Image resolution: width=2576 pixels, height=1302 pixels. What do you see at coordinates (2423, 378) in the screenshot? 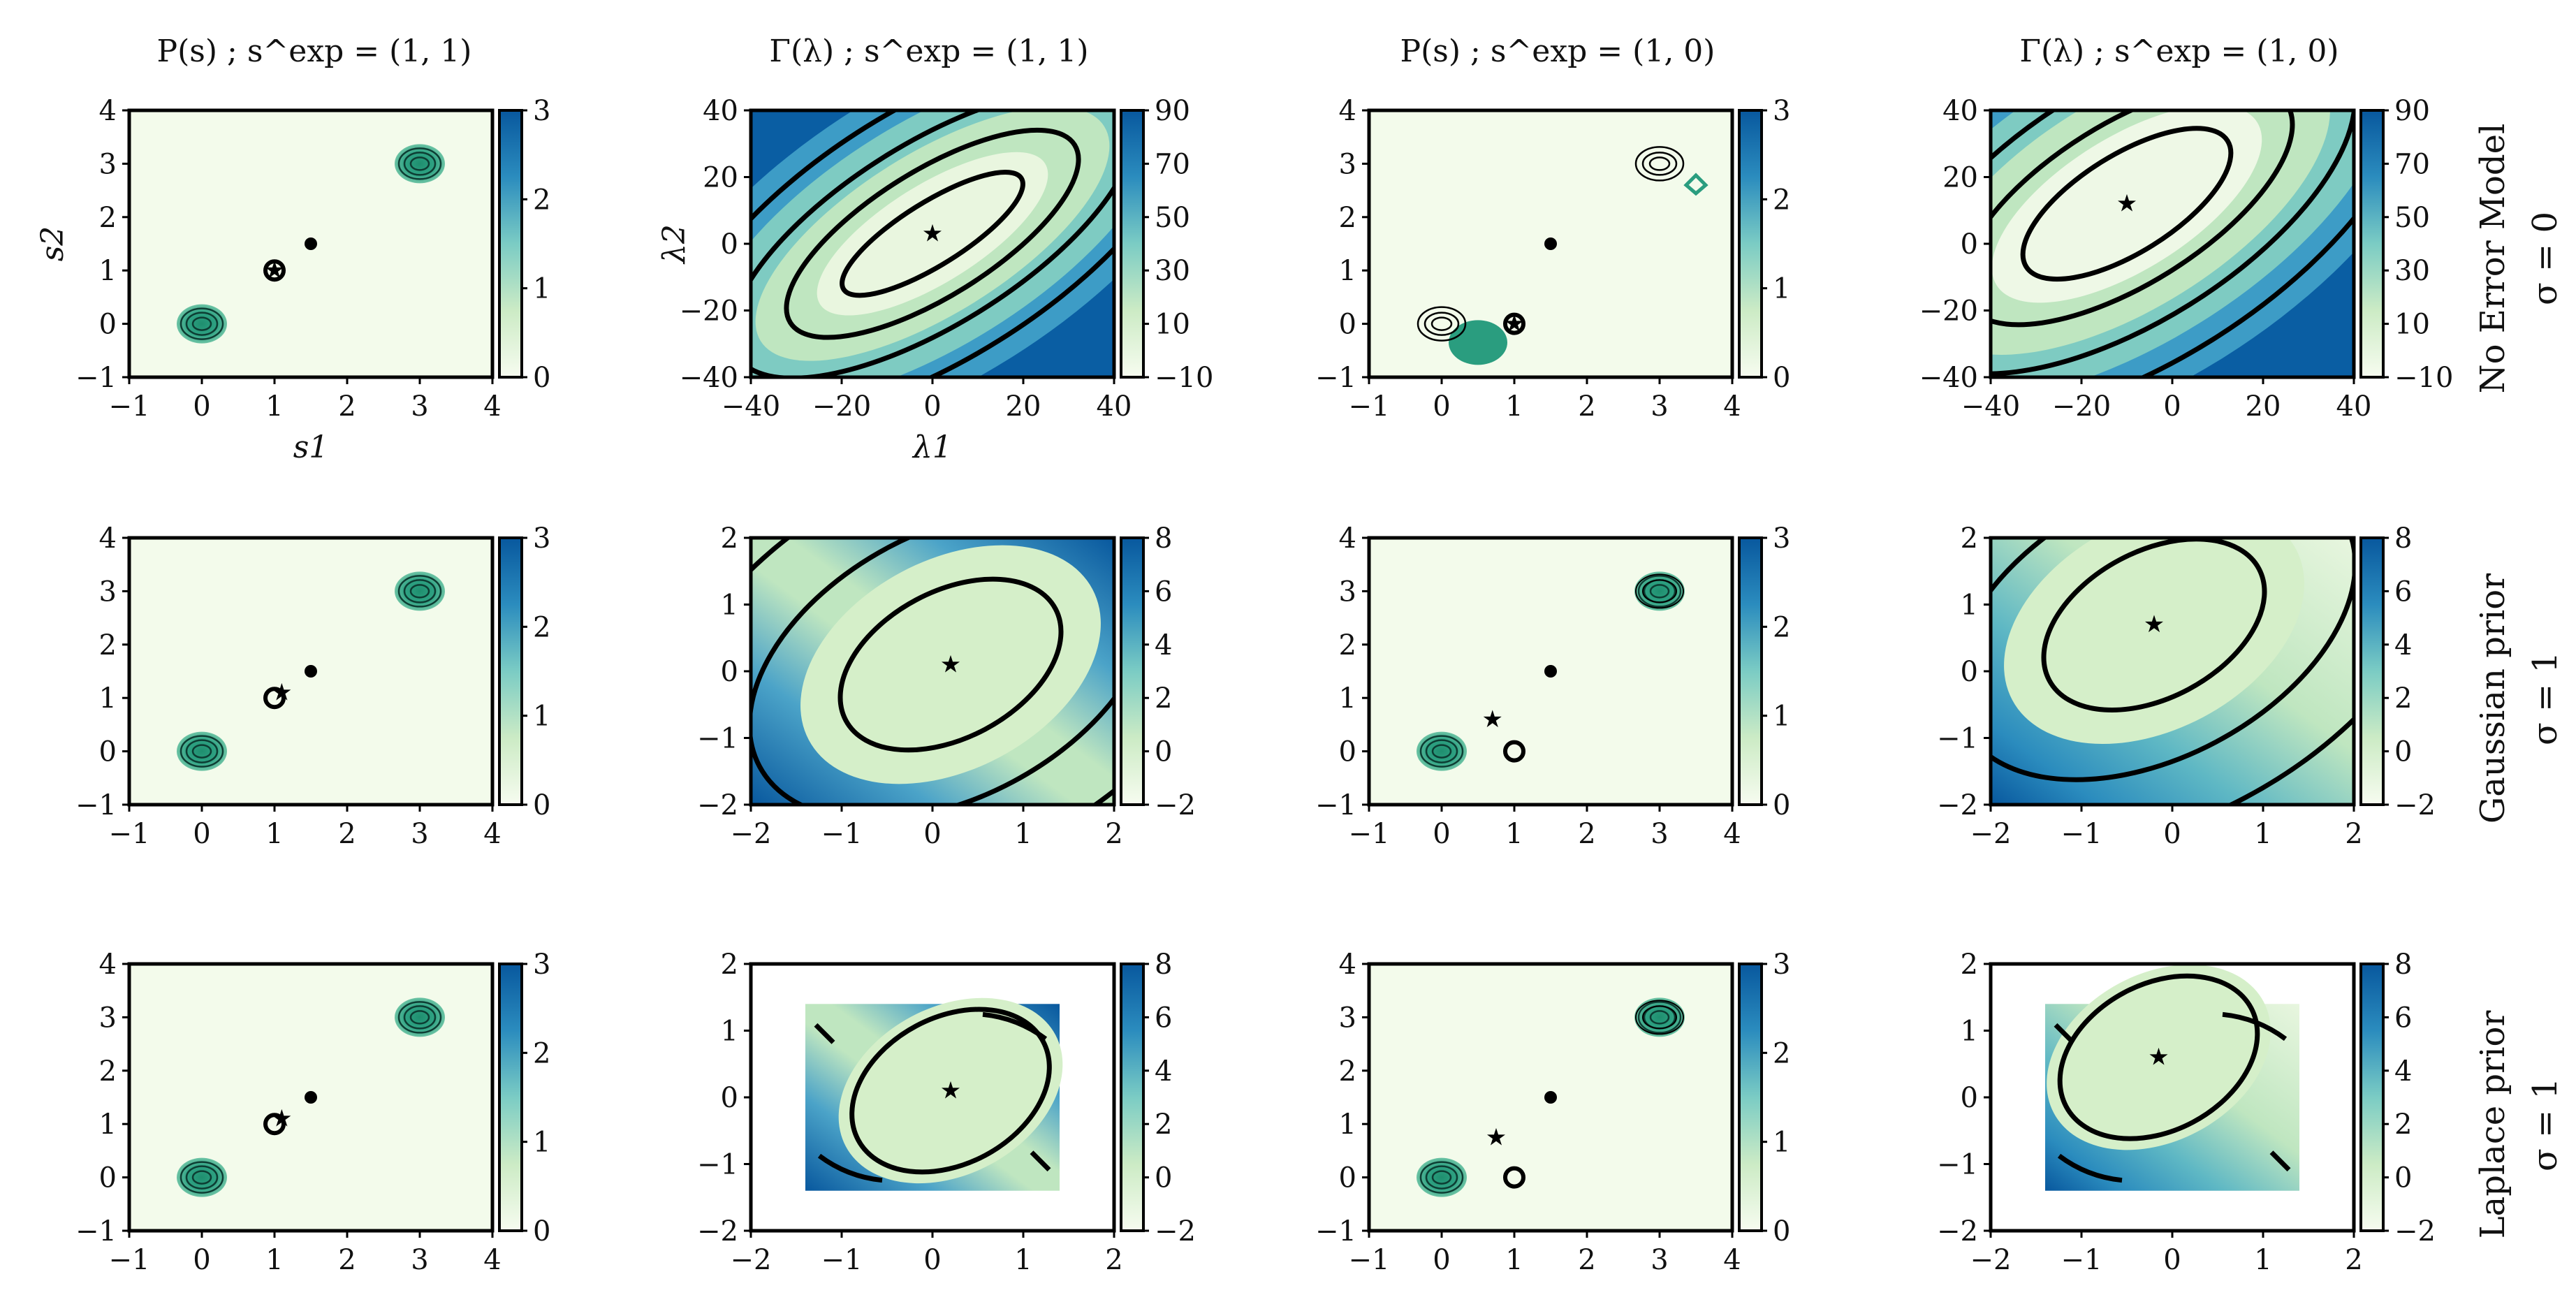
I see `colorbar-tick-label: −10` at bounding box center [2423, 378].